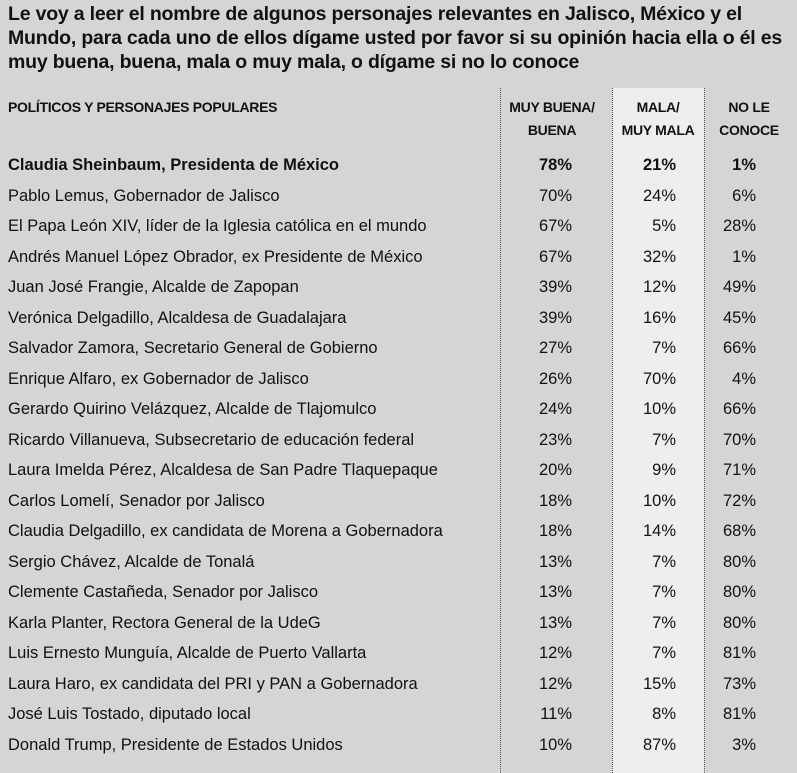 The image size is (797, 773). Describe the element at coordinates (555, 470) in the screenshot. I see `muy-buena-buena-value: 20%` at that location.